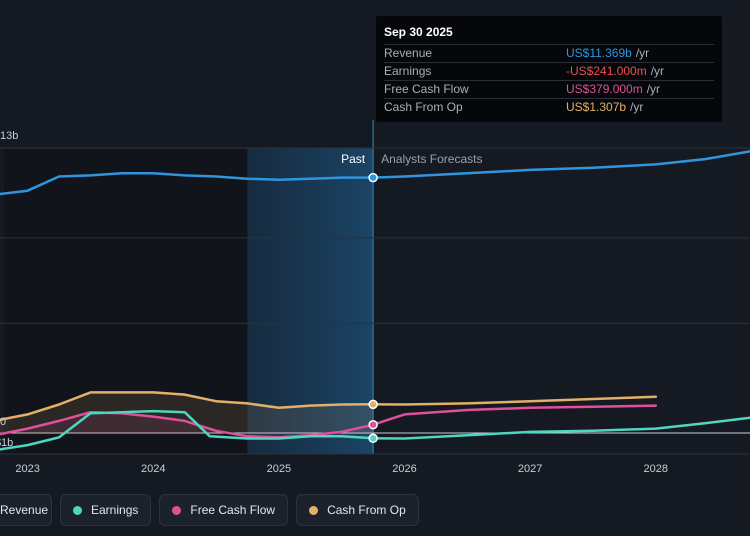 This screenshot has height=536, width=750. What do you see at coordinates (373, 404) in the screenshot?
I see `cash-from-op-marker` at bounding box center [373, 404].